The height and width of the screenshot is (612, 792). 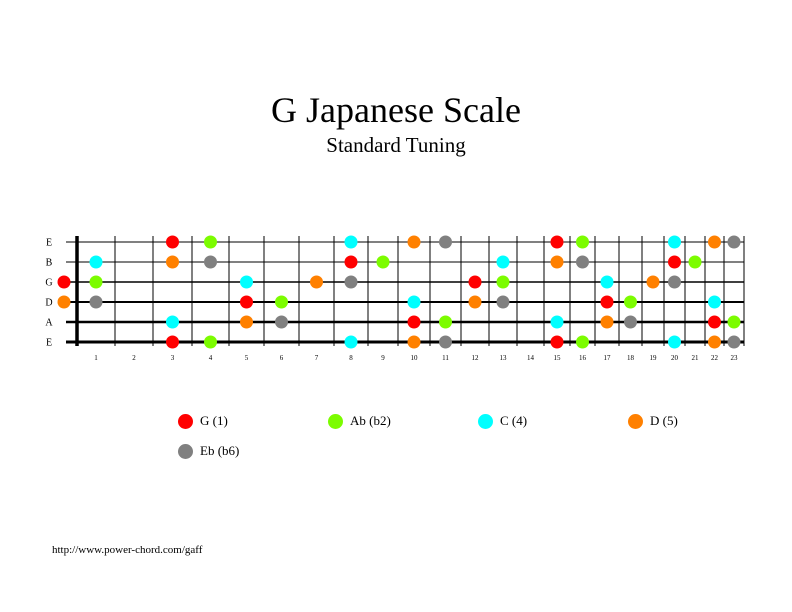 What do you see at coordinates (48, 283) in the screenshot?
I see `string-label: G` at bounding box center [48, 283].